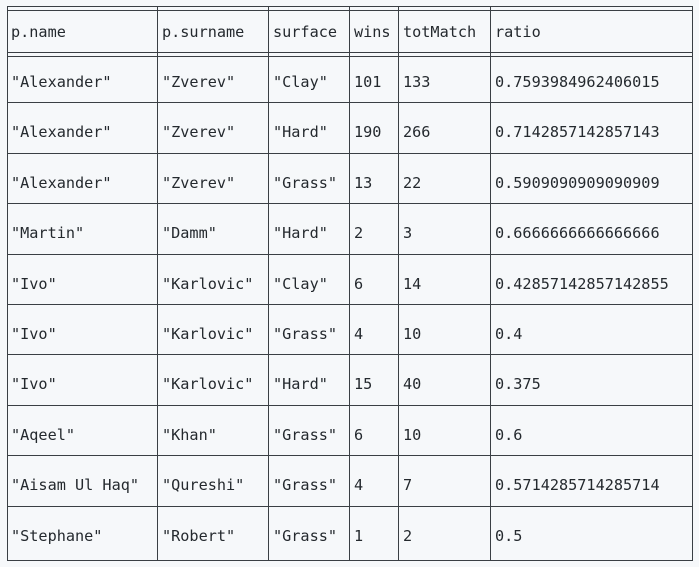  I want to click on table-cell-wins: 2, so click(359, 233).